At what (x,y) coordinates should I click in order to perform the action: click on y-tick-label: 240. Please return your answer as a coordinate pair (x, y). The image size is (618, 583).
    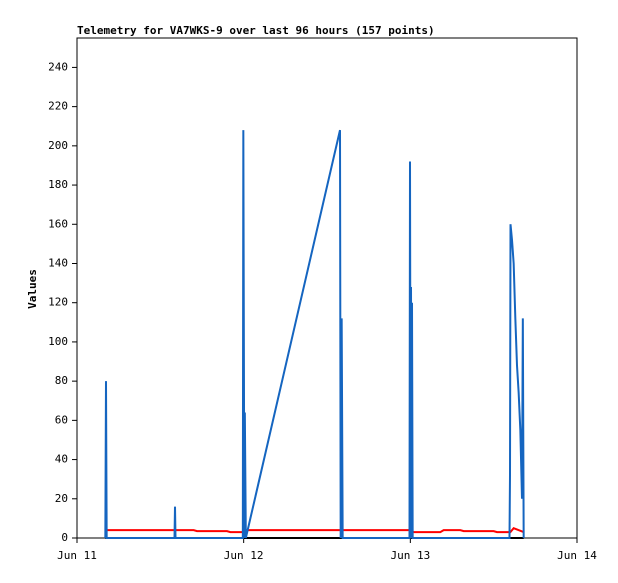
    Looking at the image, I should click on (58, 66).